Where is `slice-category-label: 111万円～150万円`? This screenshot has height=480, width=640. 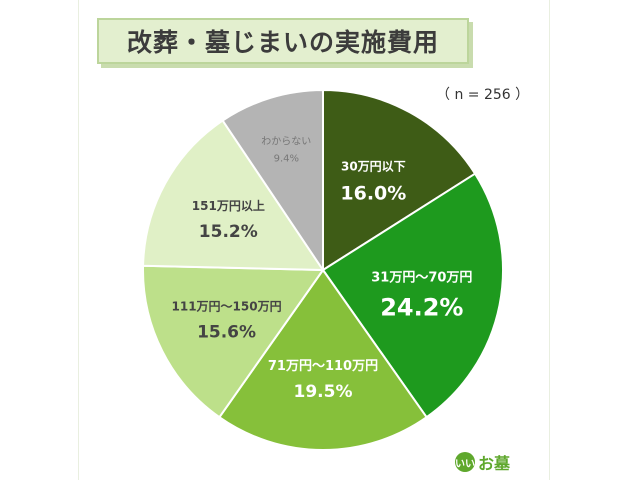 slice-category-label: 111万円～150万円 is located at coordinates (227, 307).